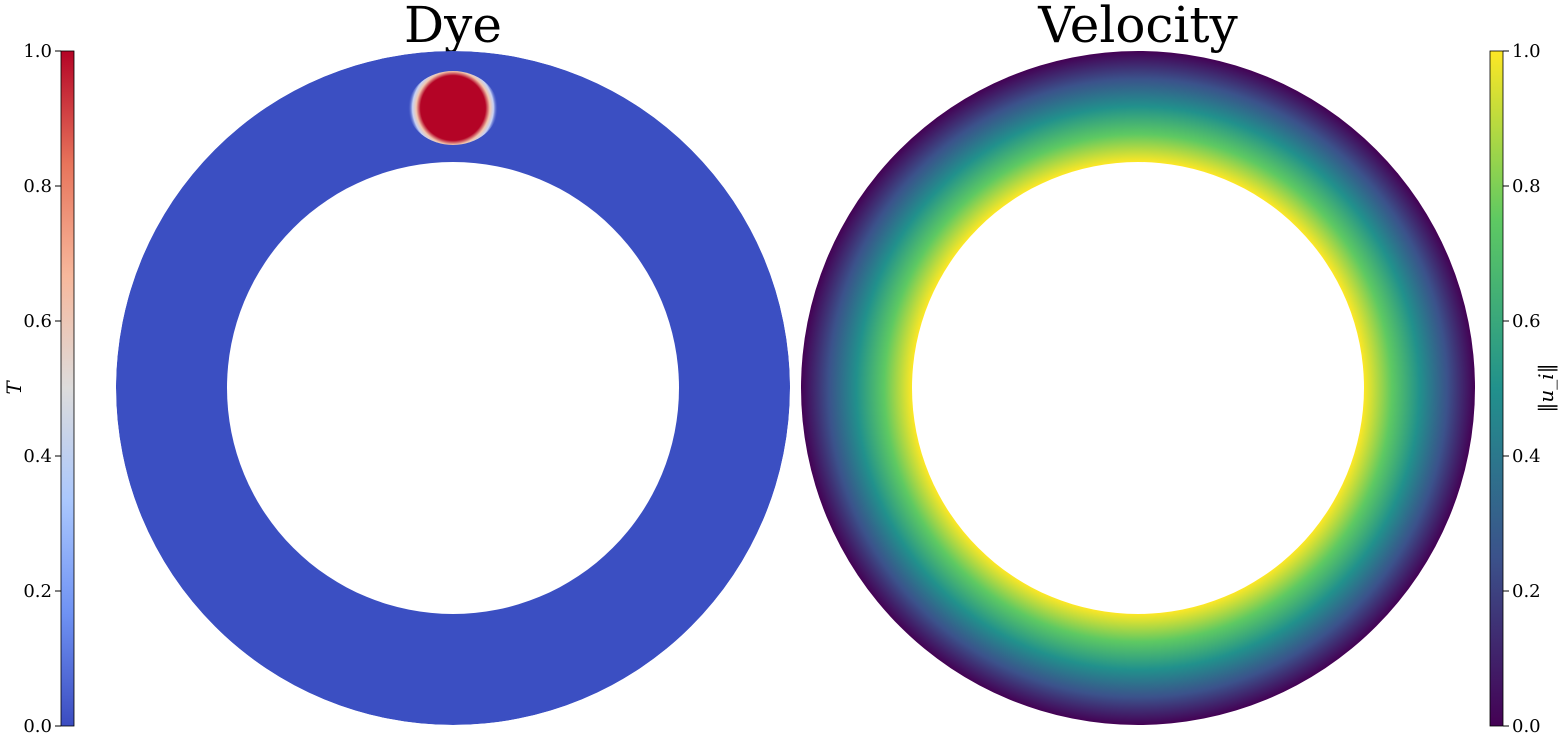  Describe the element at coordinates (1526, 456) in the screenshot. I see `colorbar-velocity-tick-label: 0.4` at that location.